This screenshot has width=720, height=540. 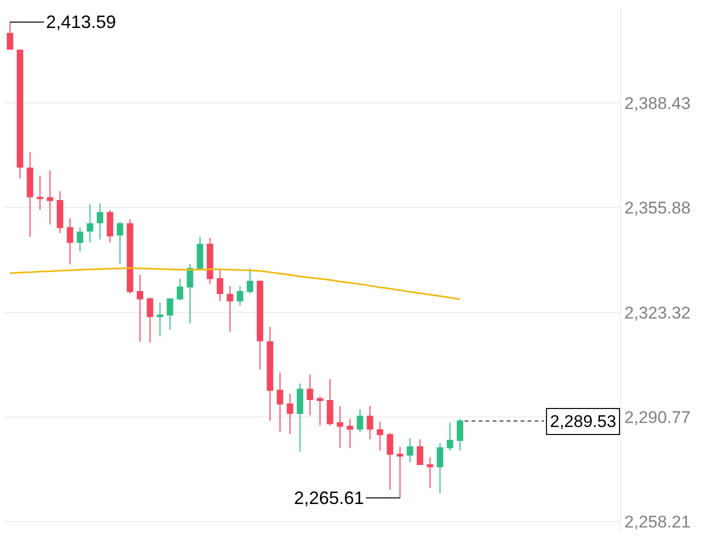 I want to click on y-tick-label: 2,323.32, so click(x=657, y=312).